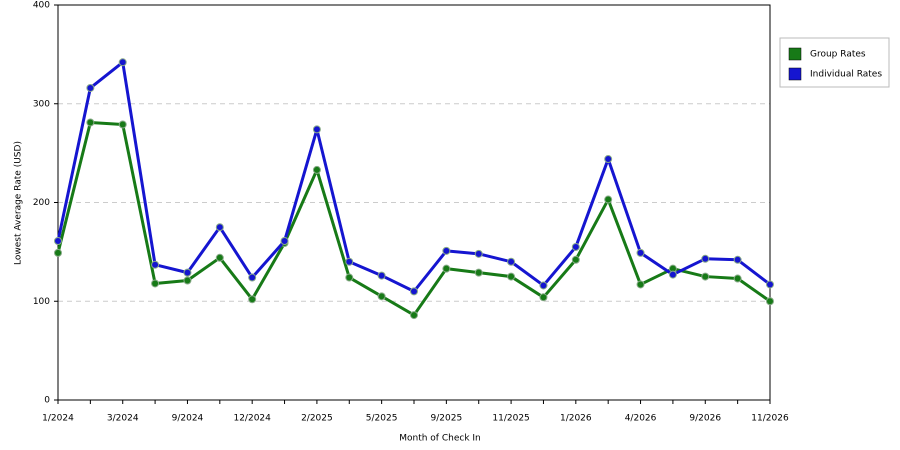 This screenshot has height=450, width=900. Describe the element at coordinates (440, 439) in the screenshot. I see `x-axis-label: Month of Check In` at that location.